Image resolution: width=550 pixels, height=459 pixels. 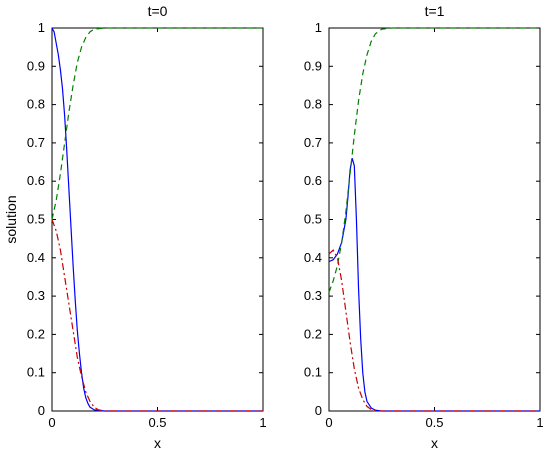 What do you see at coordinates (435, 11) in the screenshot?
I see `chart-title: t=1` at bounding box center [435, 11].